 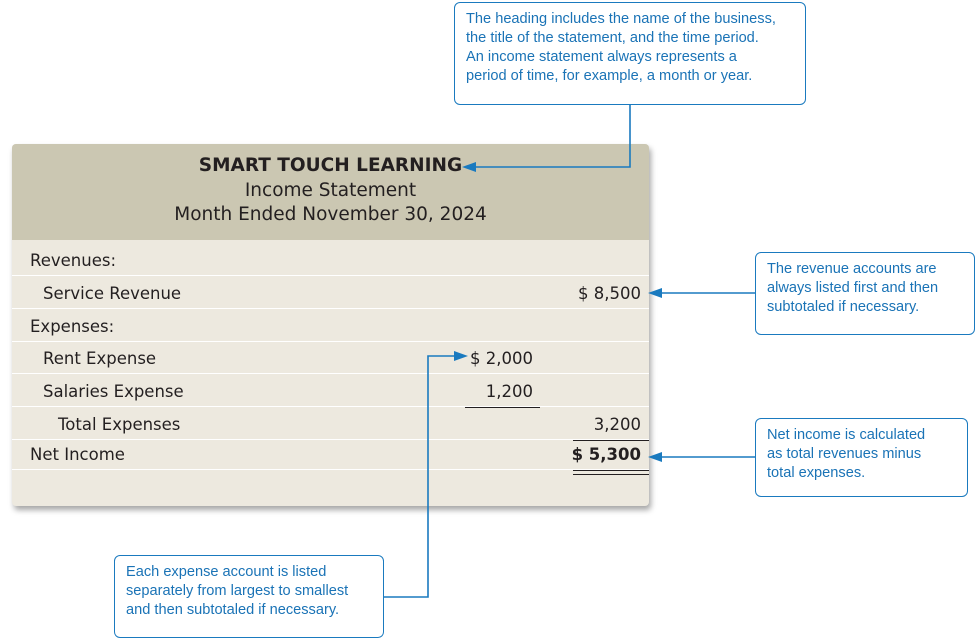 I want to click on heading-arrowhead, so click(x=469, y=167).